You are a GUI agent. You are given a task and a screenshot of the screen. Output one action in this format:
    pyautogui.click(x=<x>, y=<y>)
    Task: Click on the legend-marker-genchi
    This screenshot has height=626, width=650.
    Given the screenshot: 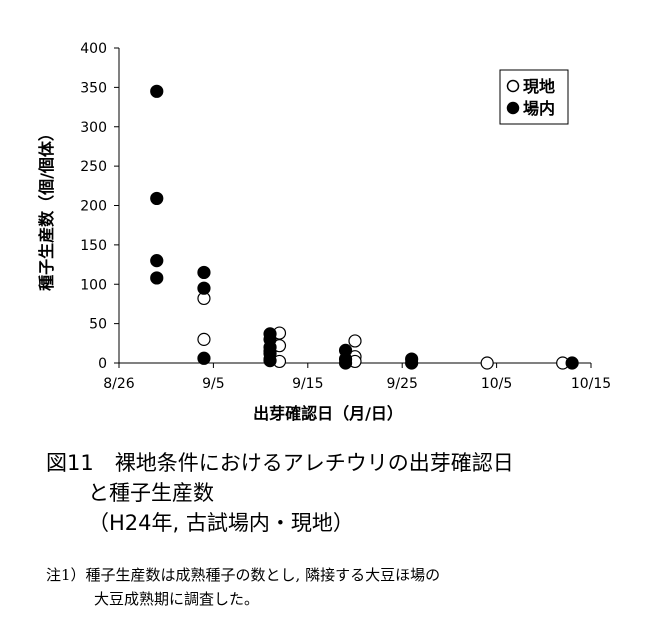 What is the action you would take?
    pyautogui.click(x=513, y=86)
    